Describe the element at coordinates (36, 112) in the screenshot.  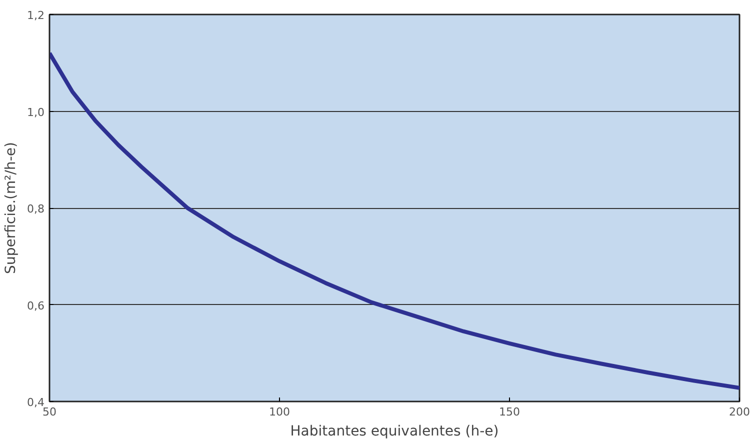
I see `y-tick-label: 1,0` at that location.